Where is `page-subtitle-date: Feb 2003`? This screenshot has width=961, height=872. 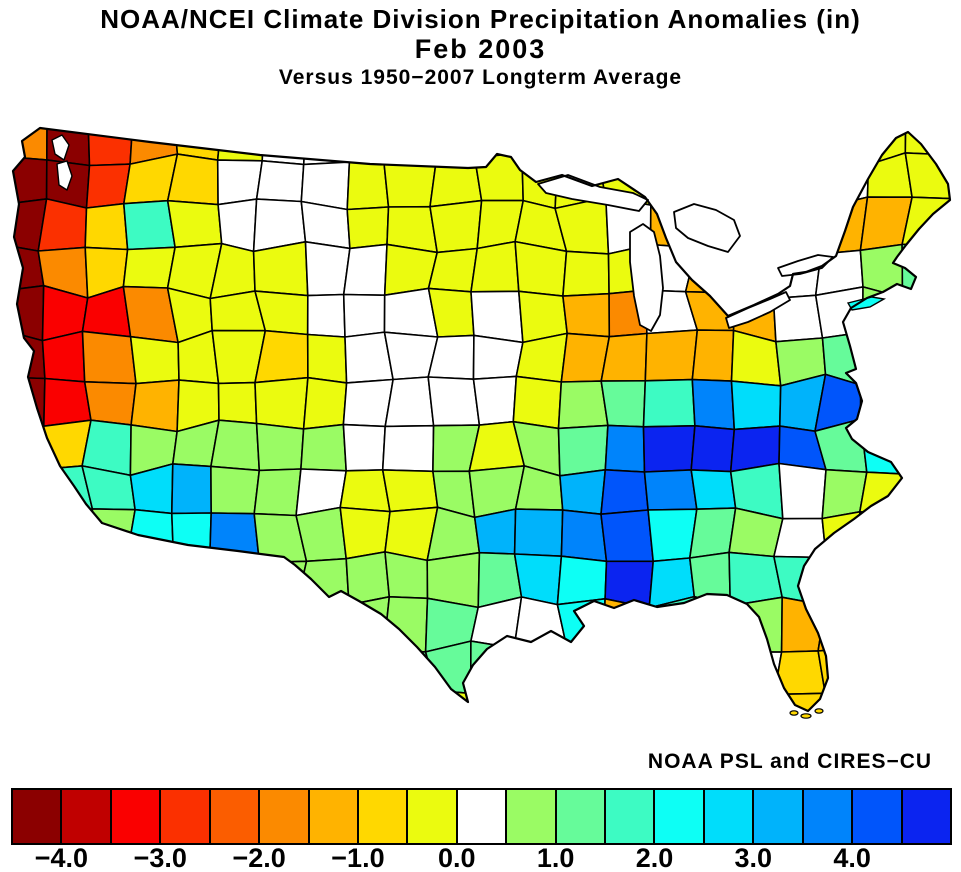
page-subtitle-date: Feb 2003 is located at coordinates (480, 49).